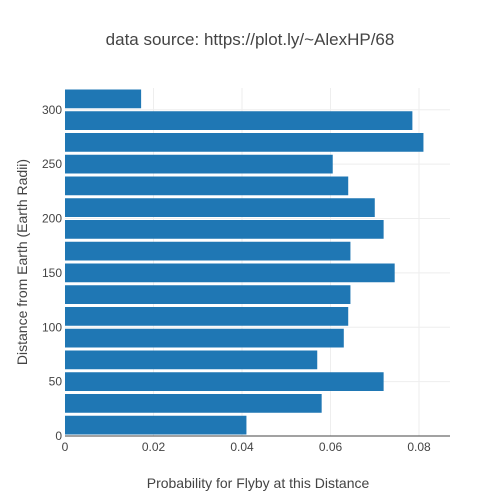  What do you see at coordinates (52, 164) in the screenshot?
I see `y-tick-label: 250` at bounding box center [52, 164].